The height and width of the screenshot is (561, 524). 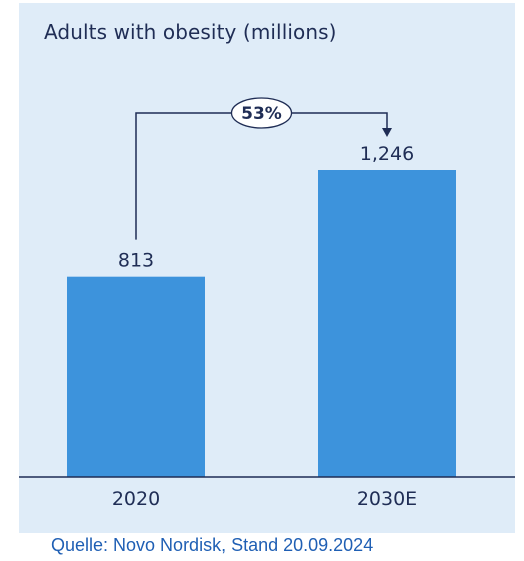 What do you see at coordinates (387, 132) in the screenshot?
I see `arrow-down-icon` at bounding box center [387, 132].